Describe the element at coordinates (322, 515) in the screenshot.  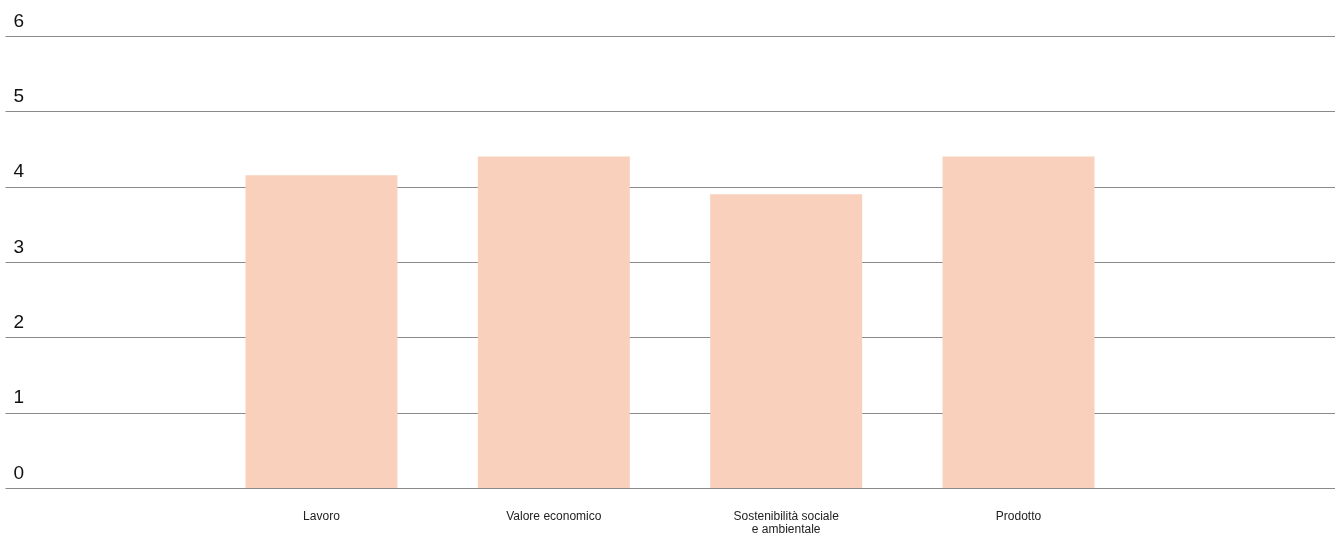
I see `x-tick-label: Lavoro` at that location.